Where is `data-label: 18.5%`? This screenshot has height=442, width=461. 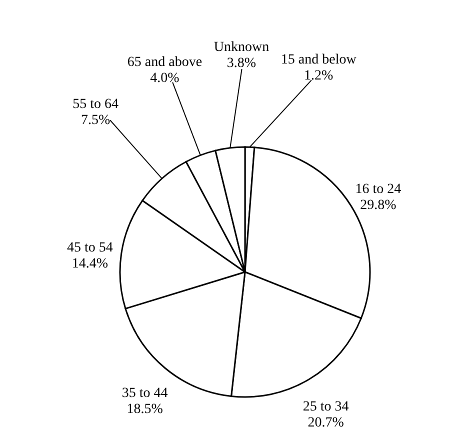 data-label: 18.5% is located at coordinates (145, 409).